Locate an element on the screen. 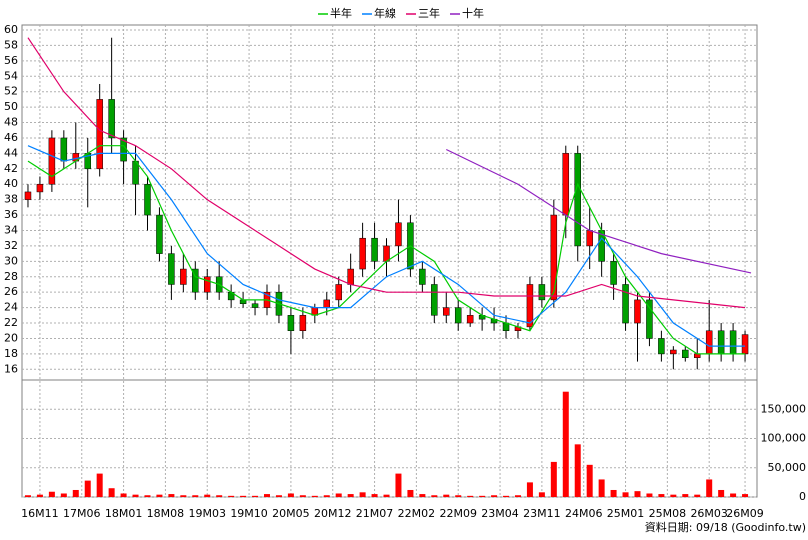 Image resolution: width=808 pixels, height=540 pixels. legend-label: 三年 is located at coordinates (429, 13).